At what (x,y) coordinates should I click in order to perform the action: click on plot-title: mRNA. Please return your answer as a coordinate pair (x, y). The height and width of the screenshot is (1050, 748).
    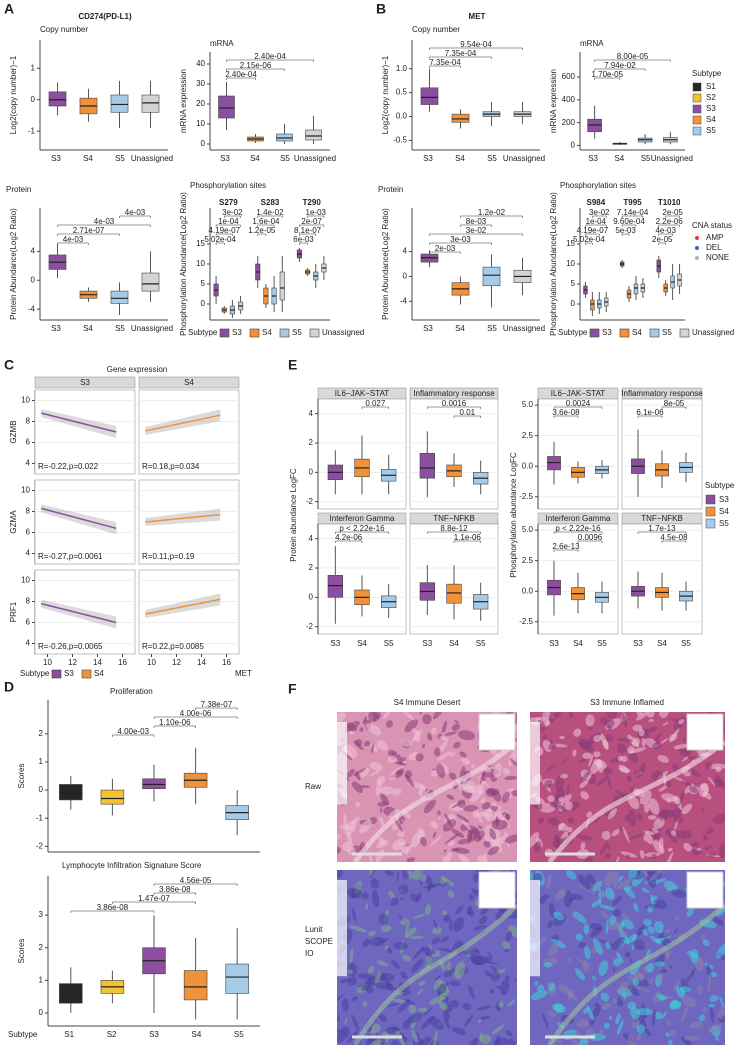
    Looking at the image, I should click on (222, 43).